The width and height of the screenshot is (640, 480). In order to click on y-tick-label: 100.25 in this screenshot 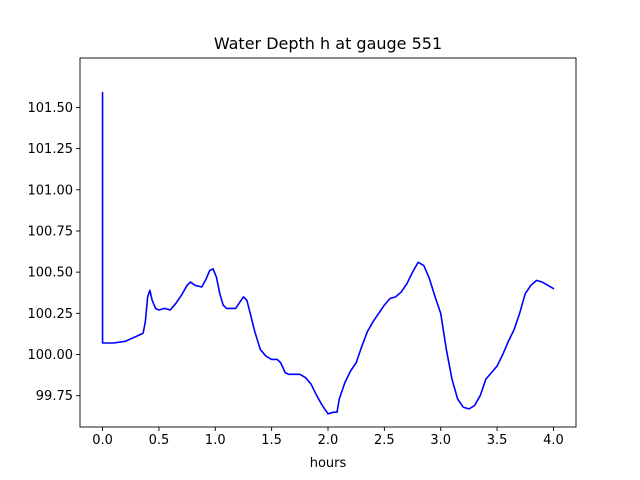, I will do `click(51, 314)`.